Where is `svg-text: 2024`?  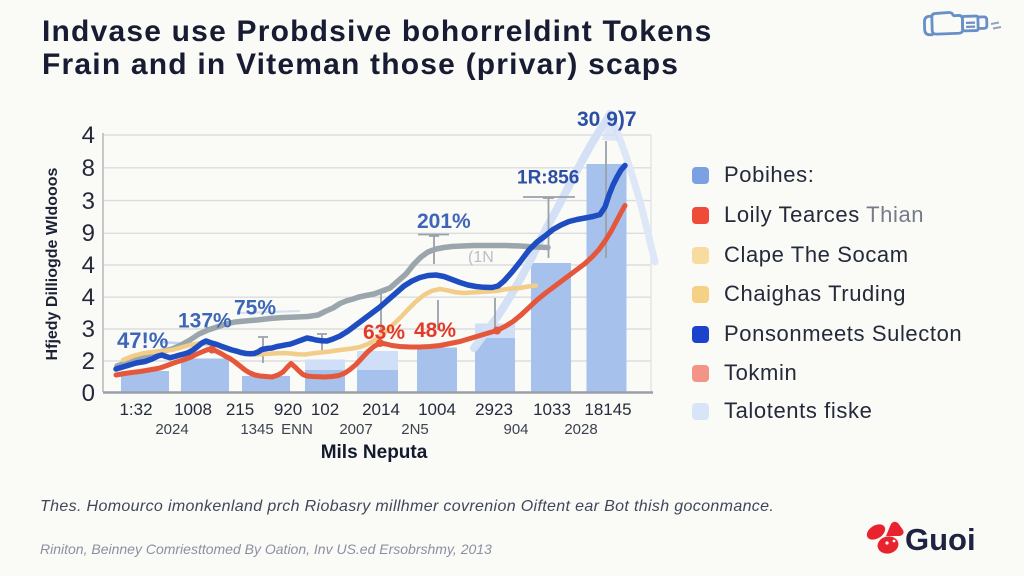 svg-text: 2024 is located at coordinates (171, 429).